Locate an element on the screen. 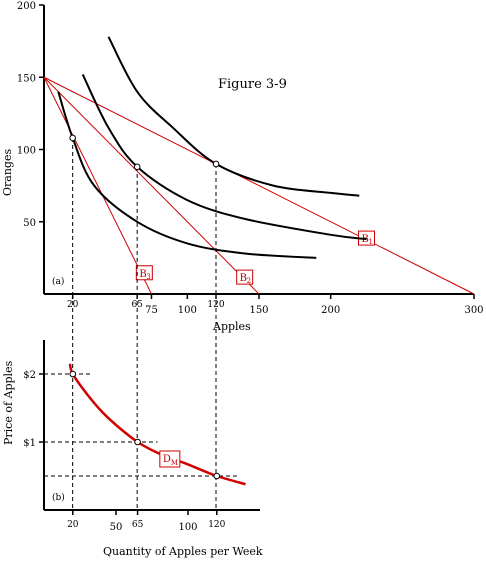  panel-b-x-tick-label: 50 is located at coordinates (116, 527).